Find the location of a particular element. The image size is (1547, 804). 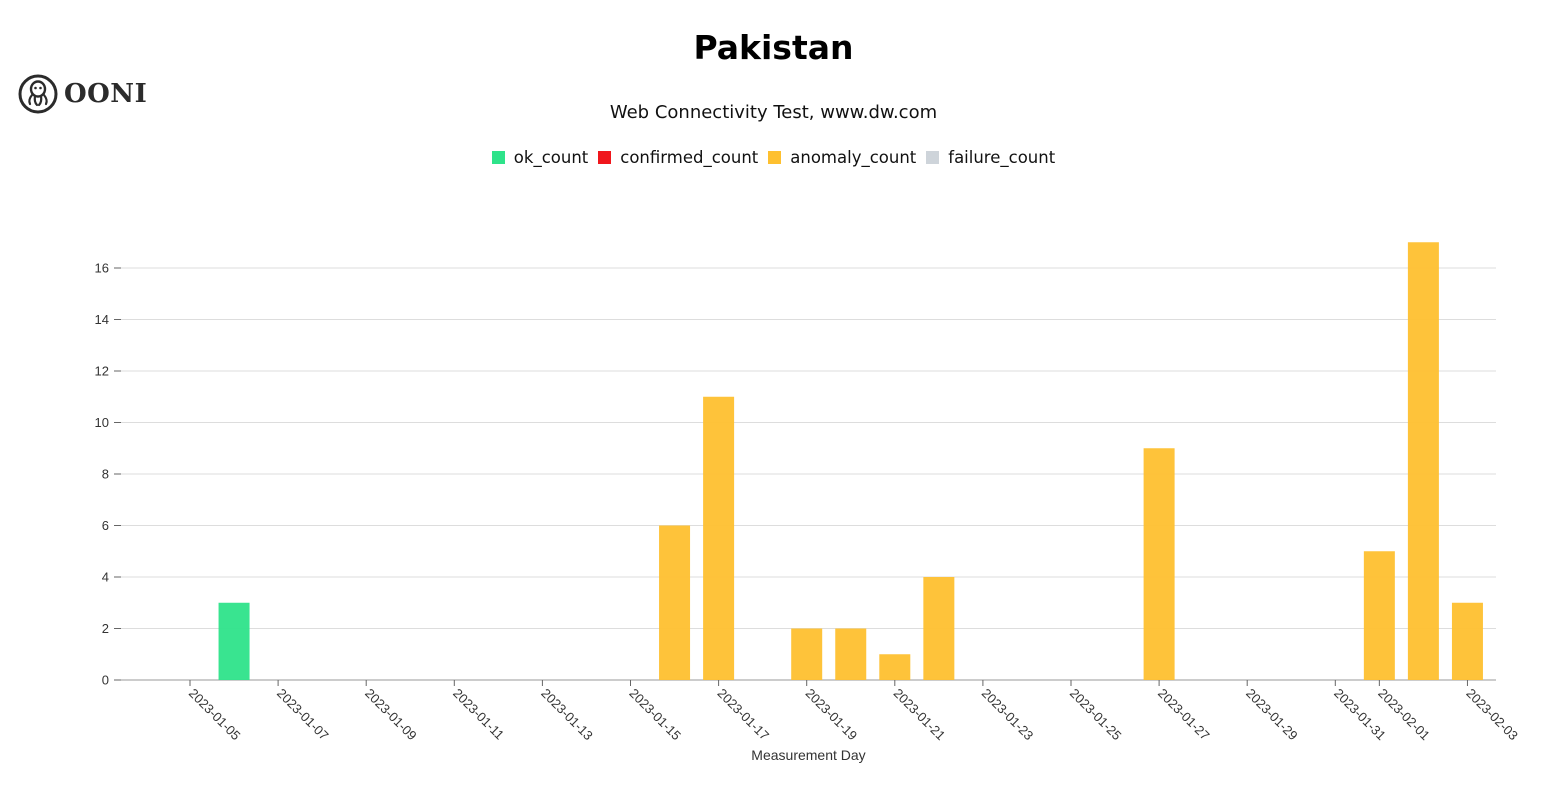

x-tick-label: 2023-01-21 is located at coordinates (920, 715).